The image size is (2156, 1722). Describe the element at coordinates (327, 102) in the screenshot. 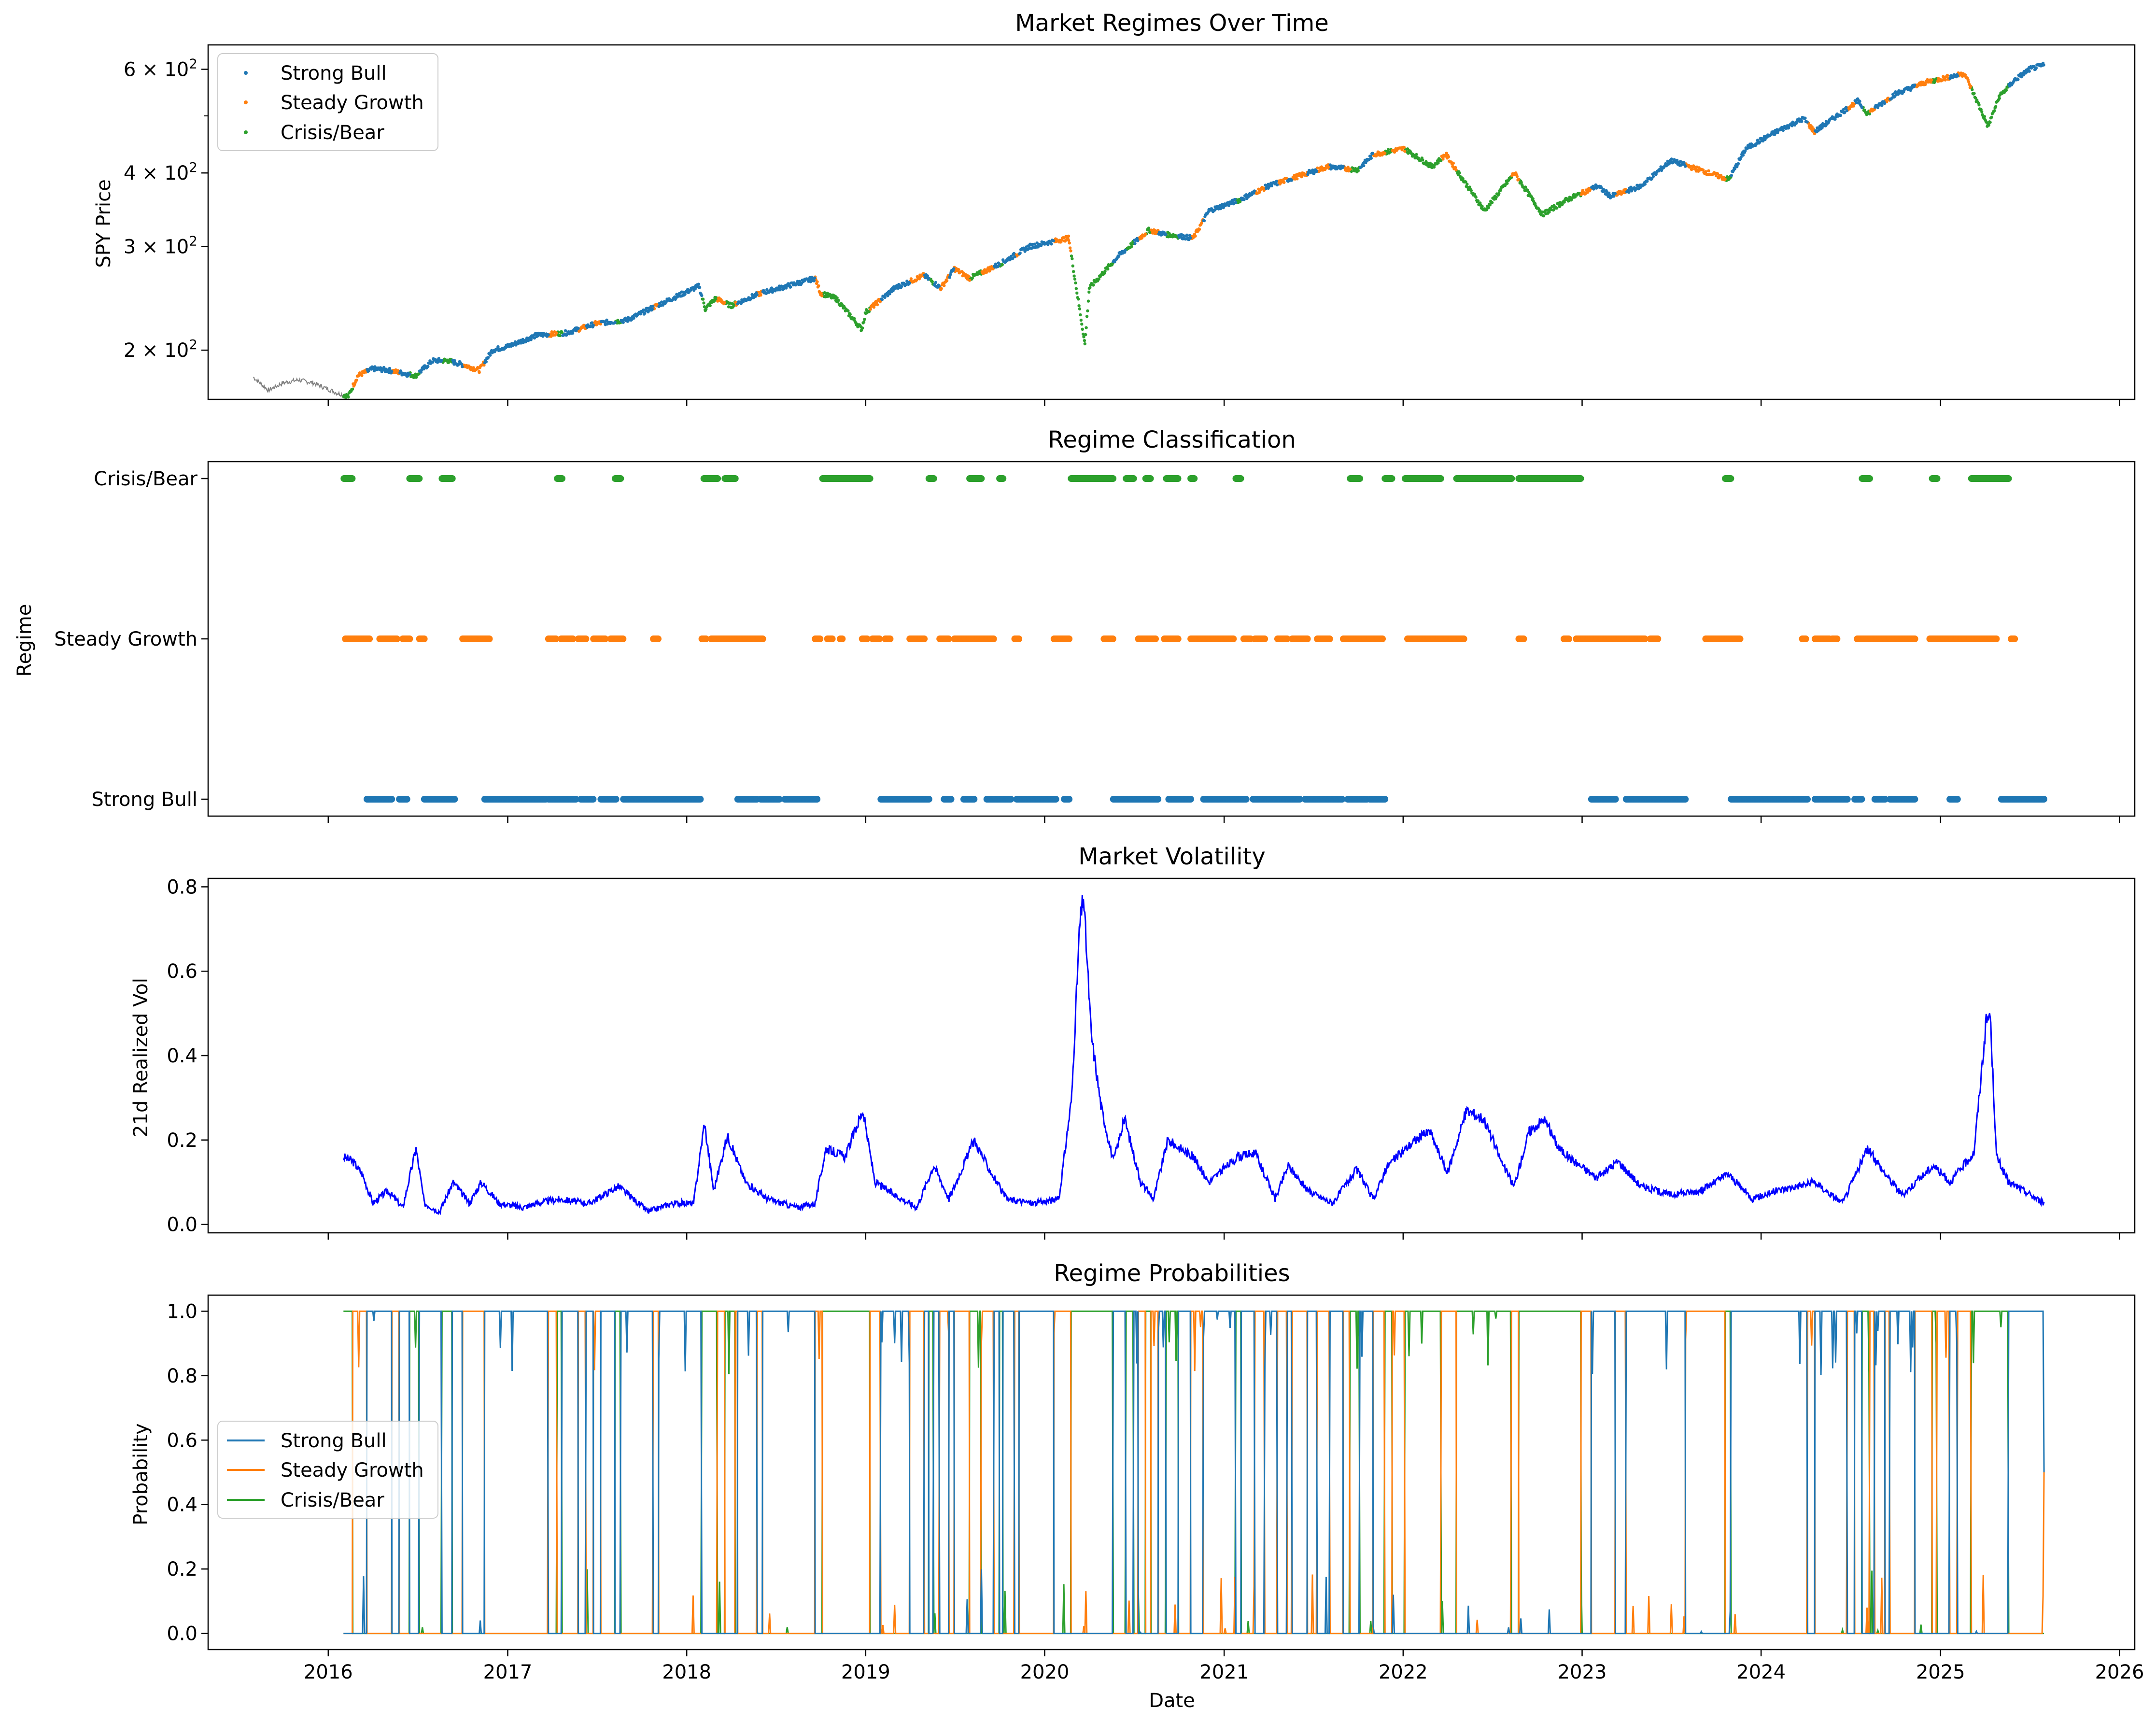

I see `panel-price-legend: Strong Bull Steady Growth Crisis/Bear` at that location.